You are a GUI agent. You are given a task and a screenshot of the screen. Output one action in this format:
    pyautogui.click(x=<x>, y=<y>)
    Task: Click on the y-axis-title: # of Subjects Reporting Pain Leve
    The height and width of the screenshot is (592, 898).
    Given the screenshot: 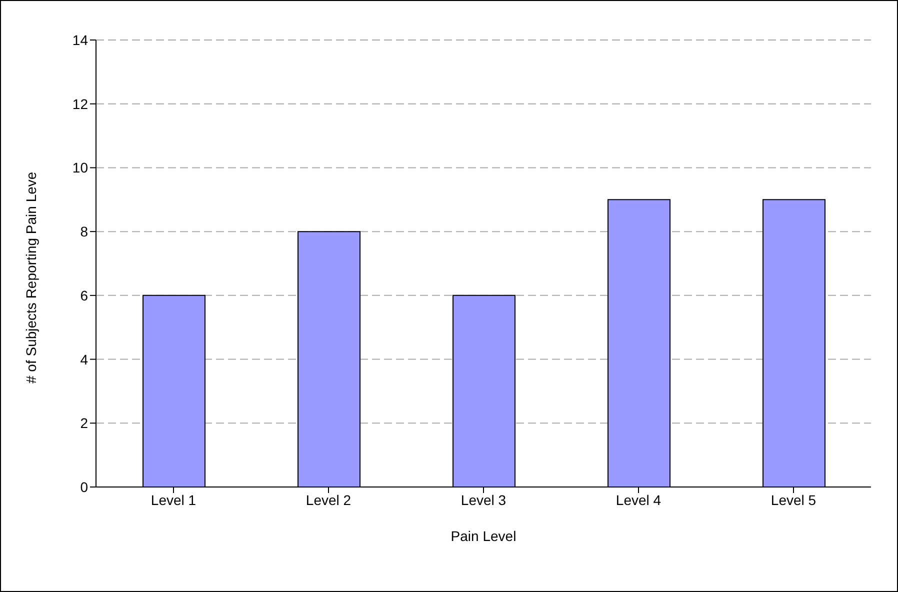 What is the action you would take?
    pyautogui.click(x=30, y=278)
    